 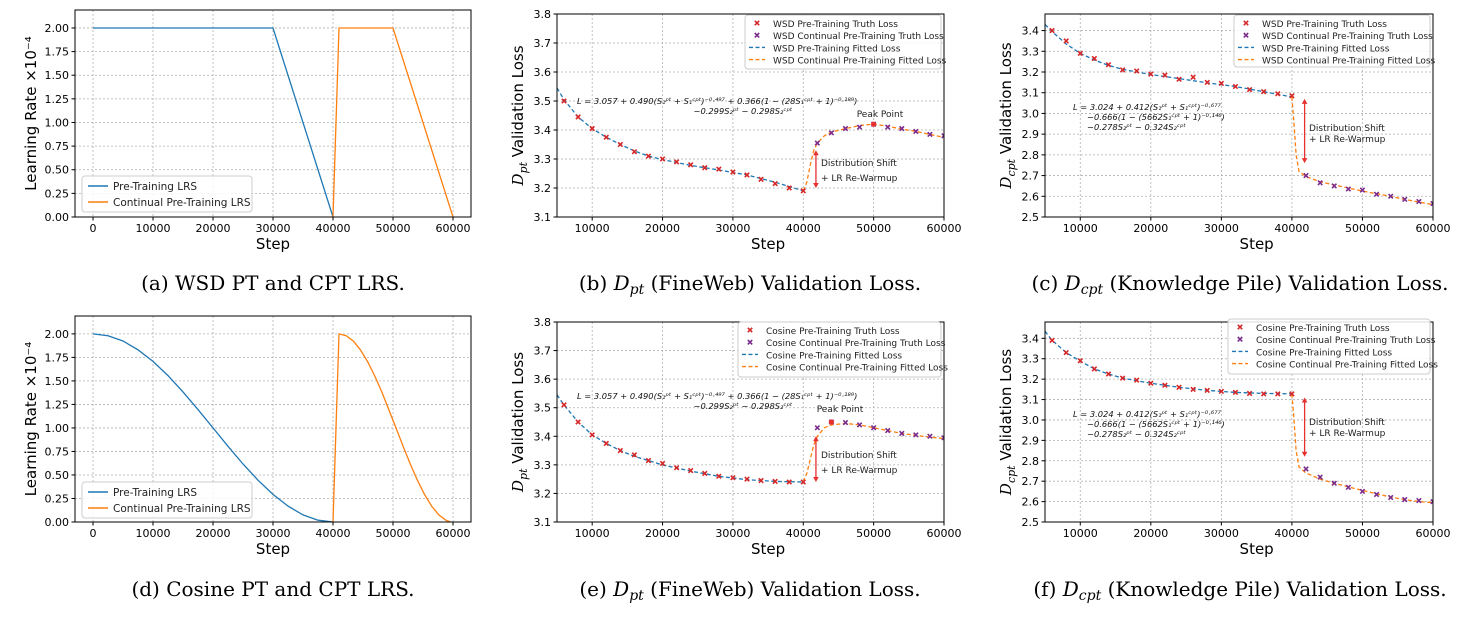 I want to click on y-tick-label: 3.0, so click(x=1031, y=420).